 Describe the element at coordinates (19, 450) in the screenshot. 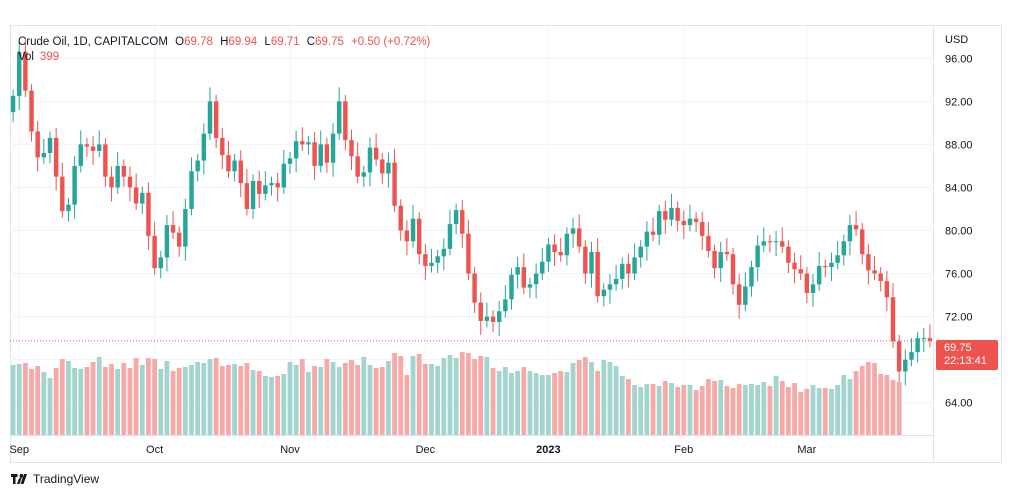

I see `x-tick-label: Sep` at that location.